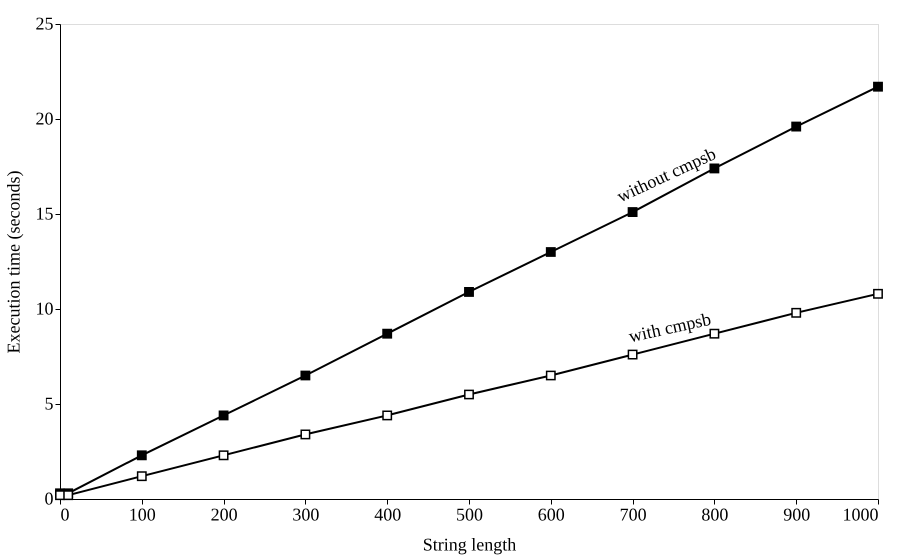  Describe the element at coordinates (45, 308) in the screenshot. I see `y-tick-label: 10` at that location.